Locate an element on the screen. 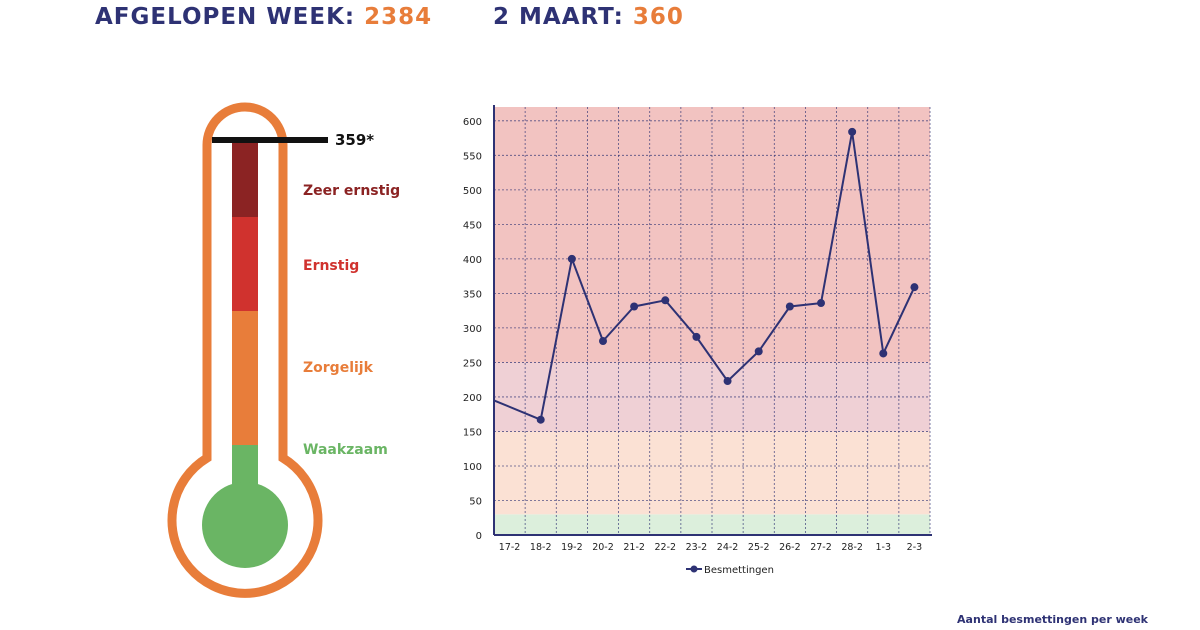  x-tick-label: 17-2 is located at coordinates (510, 547).